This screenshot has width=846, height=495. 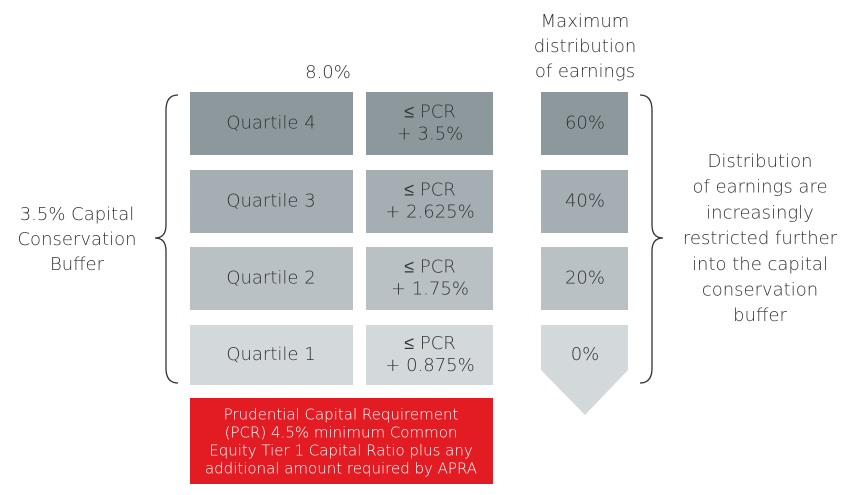 I want to click on distribution-label: 60%, so click(x=585, y=123).